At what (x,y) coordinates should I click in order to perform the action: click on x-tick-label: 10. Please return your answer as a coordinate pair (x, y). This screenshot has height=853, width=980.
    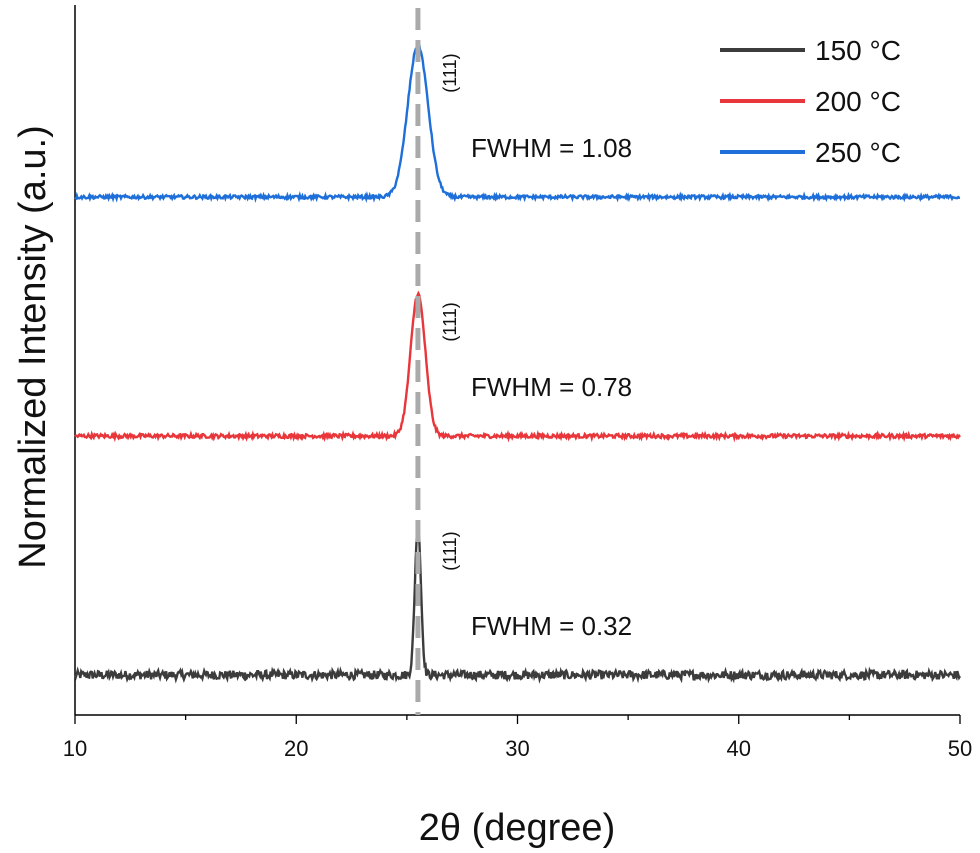
    Looking at the image, I should click on (75, 748).